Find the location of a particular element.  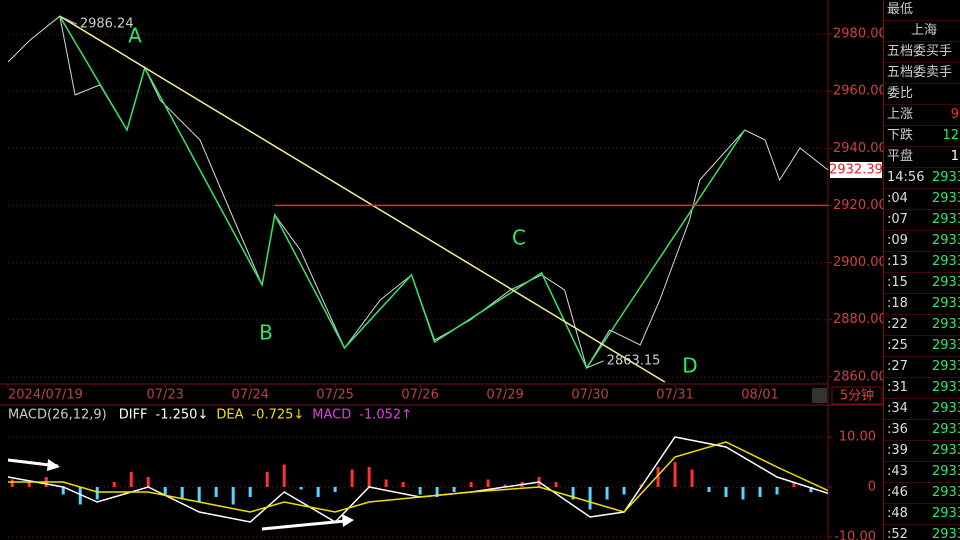

period-label: 5分钟 is located at coordinates (857, 396).